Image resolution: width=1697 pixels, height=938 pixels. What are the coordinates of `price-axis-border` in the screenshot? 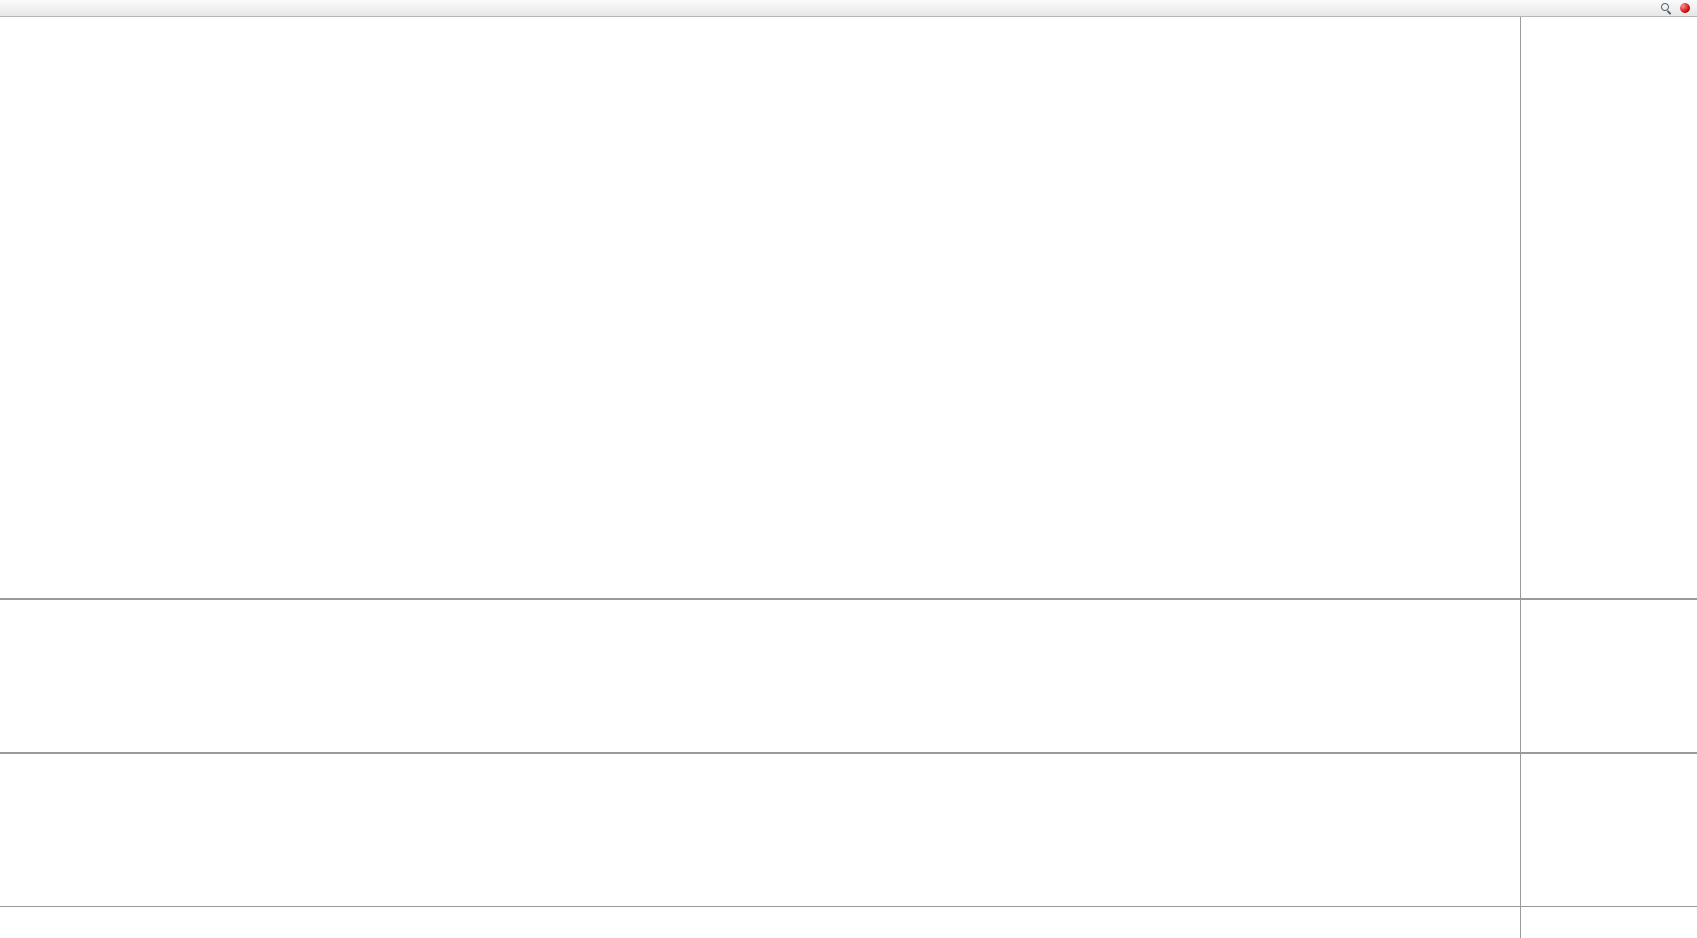 It's located at (1520, 477).